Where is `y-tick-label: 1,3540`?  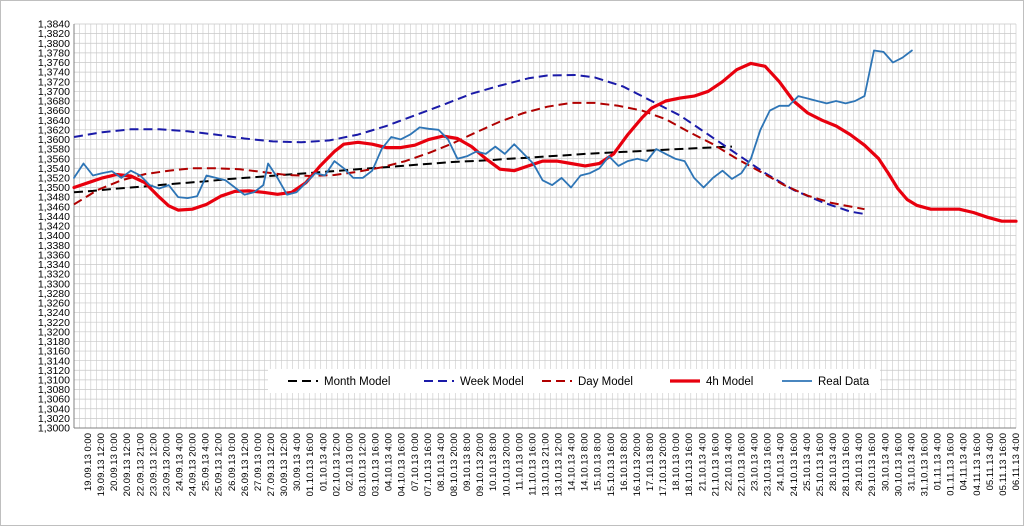
y-tick-label: 1,3540 is located at coordinates (54, 169).